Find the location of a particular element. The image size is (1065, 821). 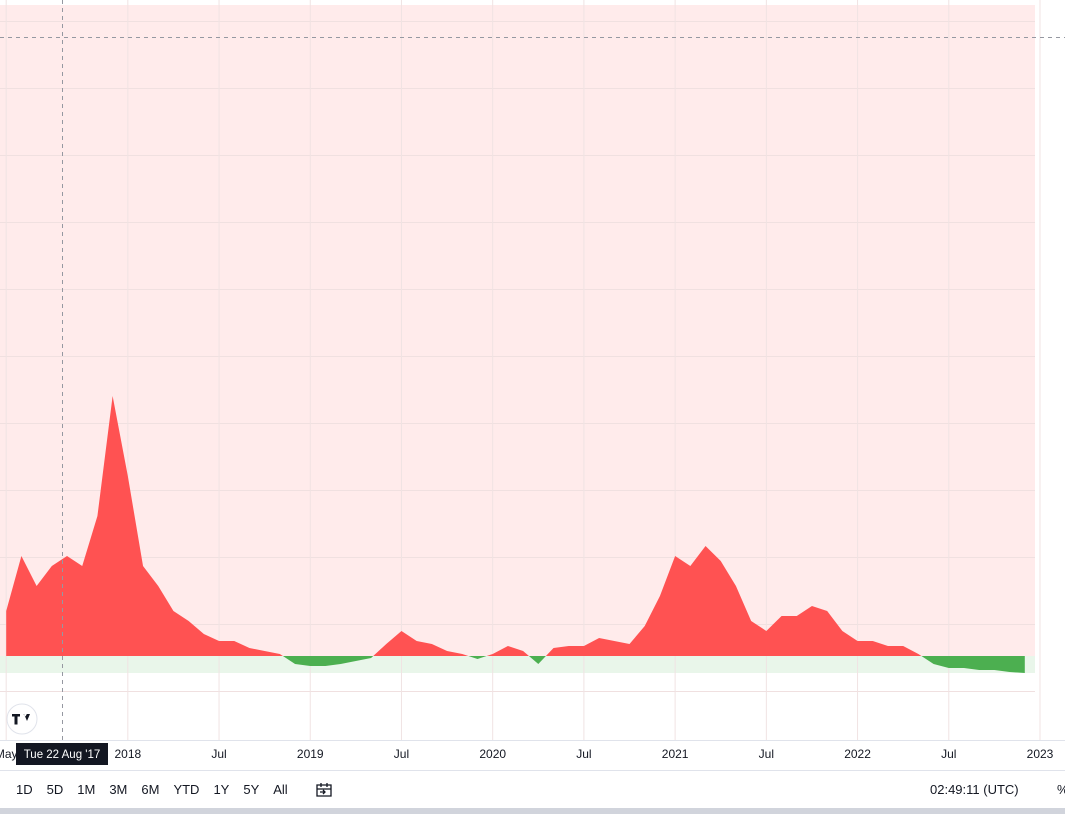

clock: 02:49:11 (UTC) is located at coordinates (974, 789).